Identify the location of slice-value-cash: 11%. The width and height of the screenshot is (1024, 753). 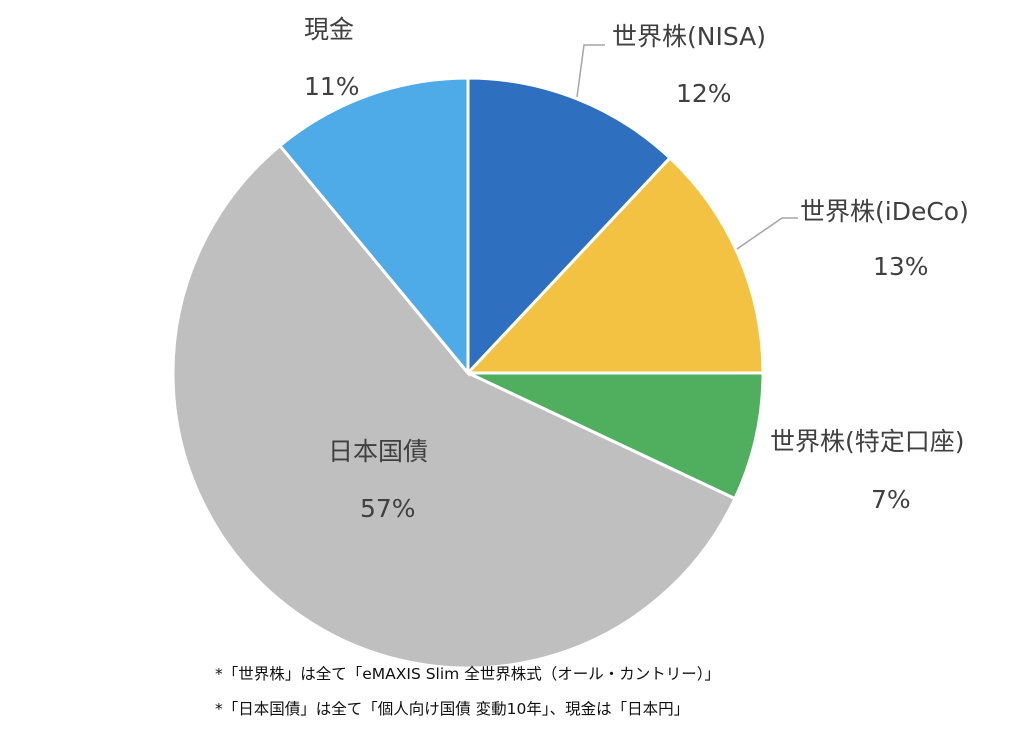
(332, 86).